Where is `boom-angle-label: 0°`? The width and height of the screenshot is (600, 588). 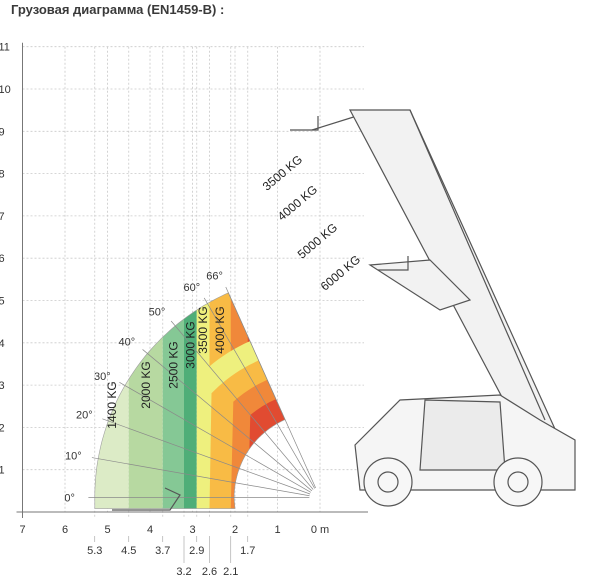 boom-angle-label: 0° is located at coordinates (69, 499).